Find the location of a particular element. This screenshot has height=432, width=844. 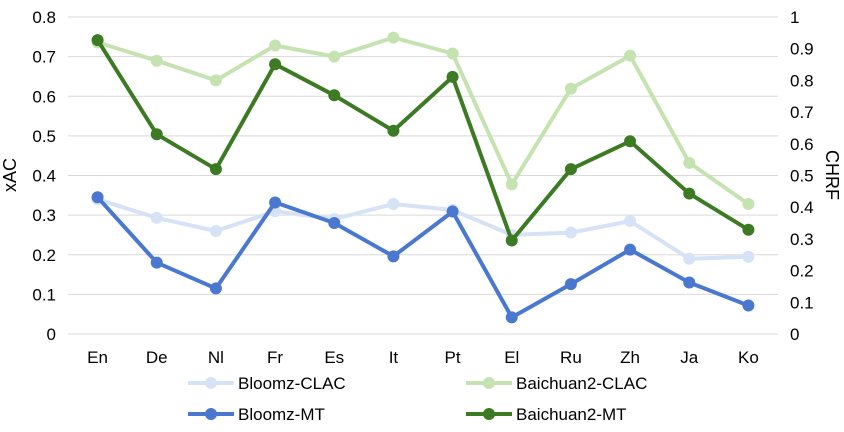

right-axis-ticks: 0 0.1 0.2 0.3 0.4 0.5 0.6 0.7 0.8 0.9 1 is located at coordinates (802, 176).